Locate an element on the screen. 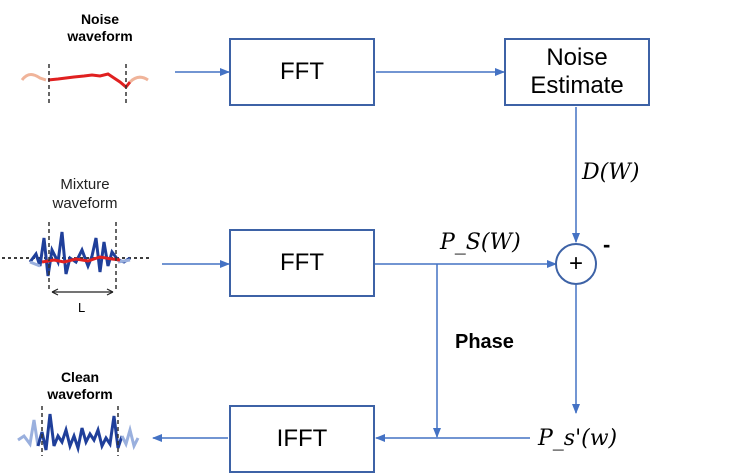  fft-block-mid: FFT is located at coordinates (302, 263).